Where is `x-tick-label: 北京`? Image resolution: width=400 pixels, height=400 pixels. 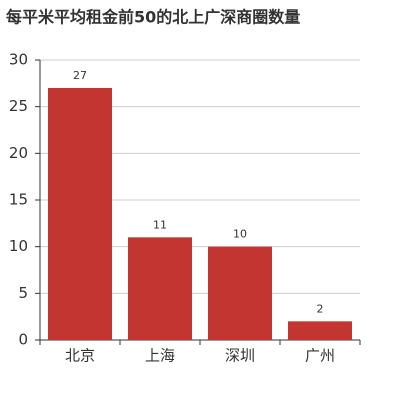 x-tick-label: 北京 is located at coordinates (80, 356).